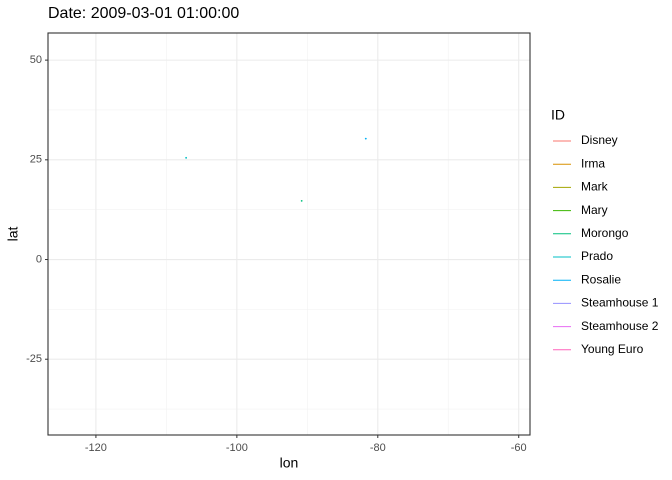 The height and width of the screenshot is (480, 672). I want to click on legend-label: Rosalie, so click(601, 279).